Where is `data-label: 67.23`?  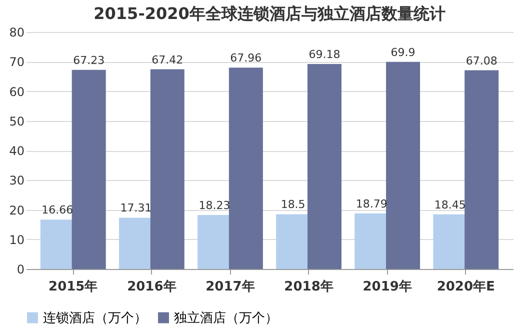
data-label: 67.23 is located at coordinates (89, 60).